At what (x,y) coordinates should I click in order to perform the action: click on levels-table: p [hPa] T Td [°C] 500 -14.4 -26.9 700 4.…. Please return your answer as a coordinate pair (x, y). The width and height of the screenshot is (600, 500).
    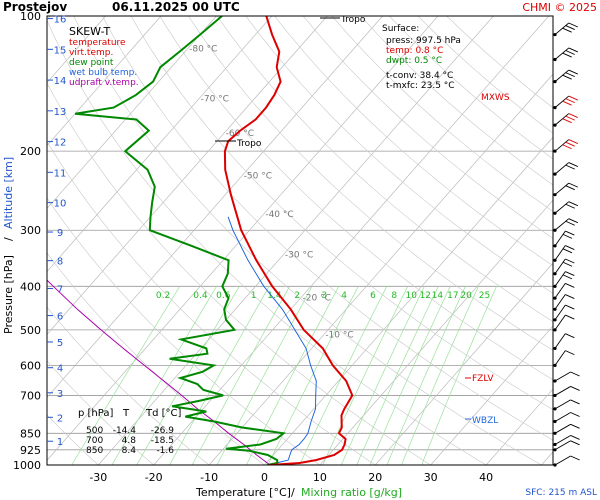
    Looking at the image, I should click on (130, 432).